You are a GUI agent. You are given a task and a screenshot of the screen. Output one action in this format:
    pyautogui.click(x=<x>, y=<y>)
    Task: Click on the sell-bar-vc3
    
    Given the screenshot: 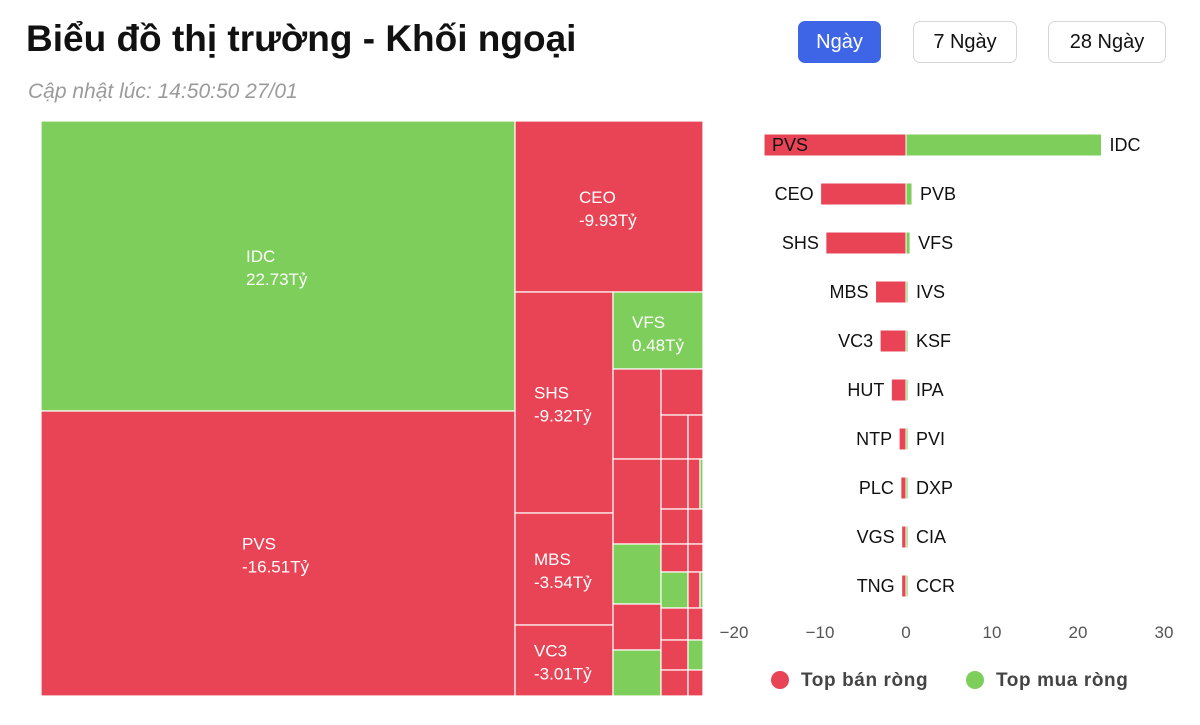 What is the action you would take?
    pyautogui.click(x=893, y=341)
    